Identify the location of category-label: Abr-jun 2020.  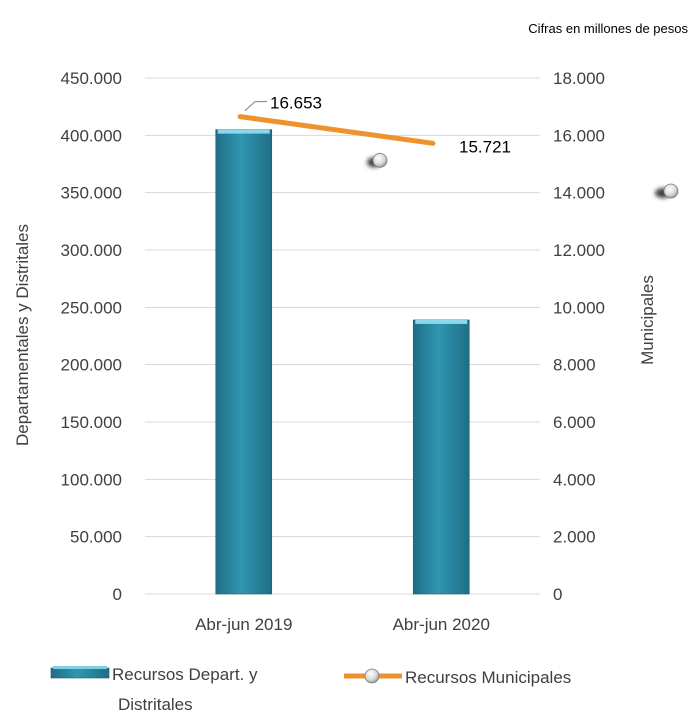
(441, 624).